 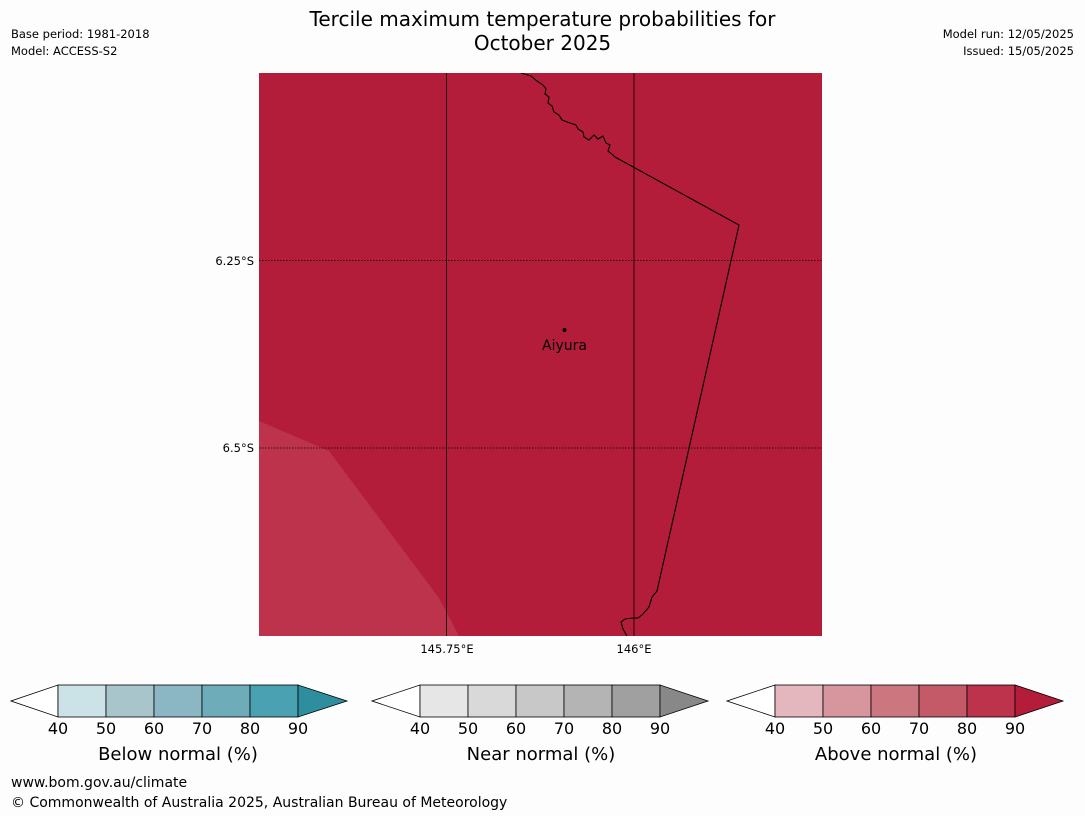 What do you see at coordinates (468, 728) in the screenshot?
I see `near-tick-50: 50` at bounding box center [468, 728].